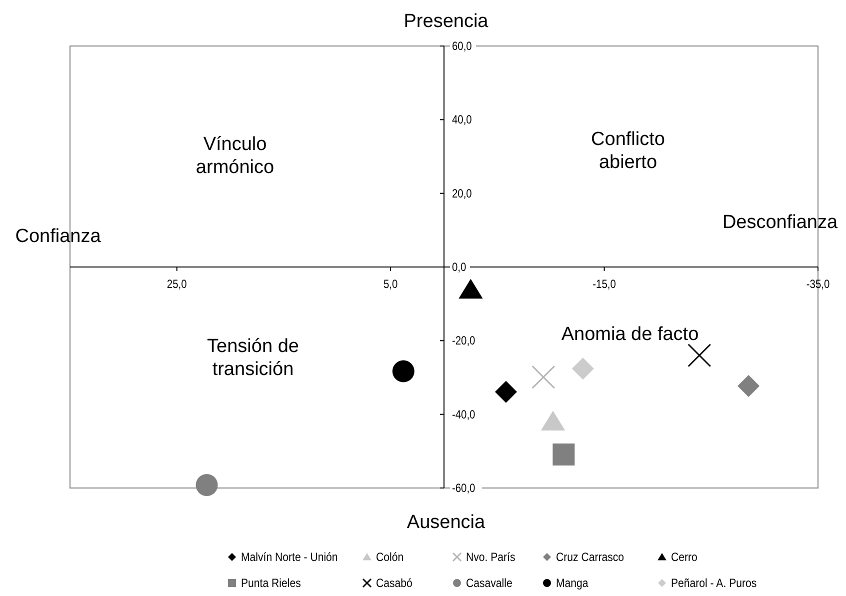  I want to click on annotation: Tensión de transición, so click(253, 358).